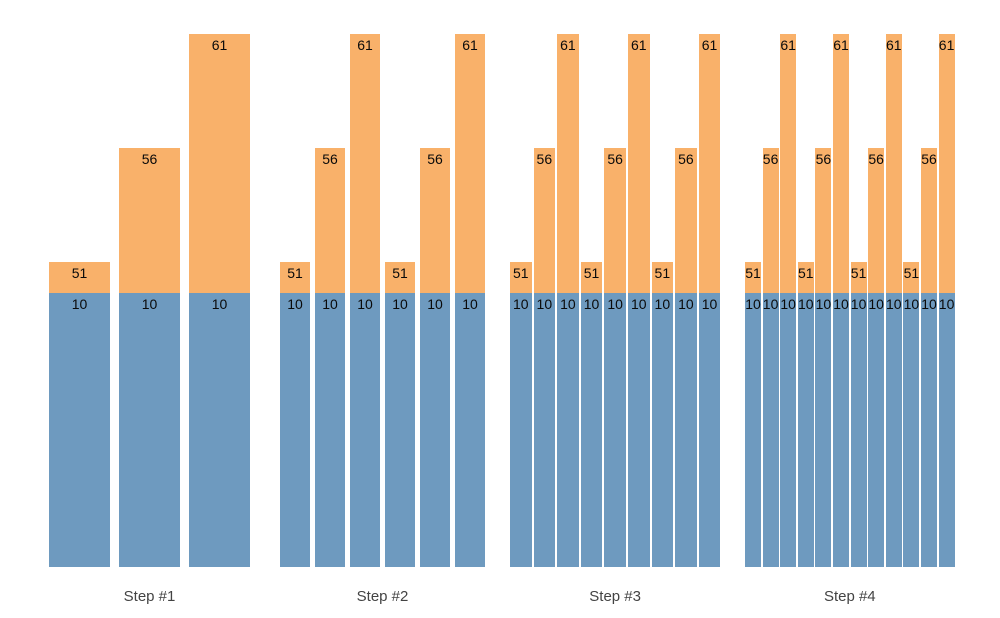 This screenshot has height=618, width=1000. I want to click on step-group-label: Step #1, so click(149, 596).